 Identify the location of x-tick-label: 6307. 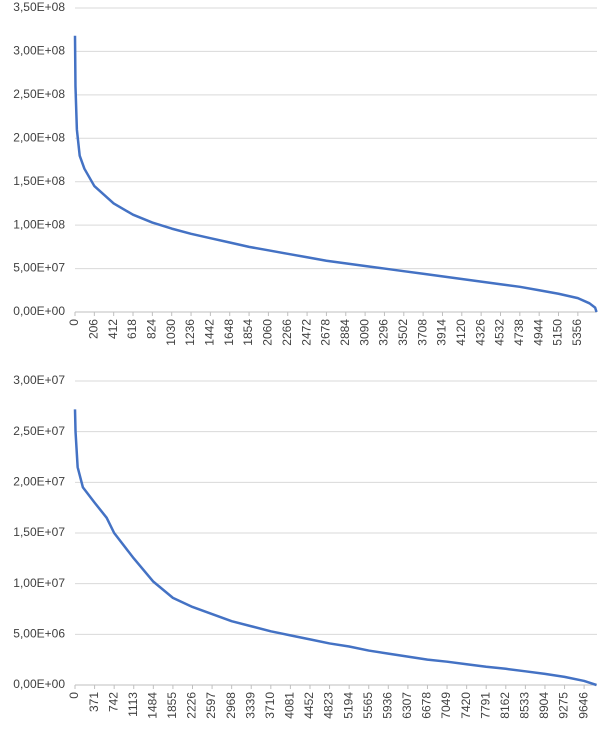
(407, 705).